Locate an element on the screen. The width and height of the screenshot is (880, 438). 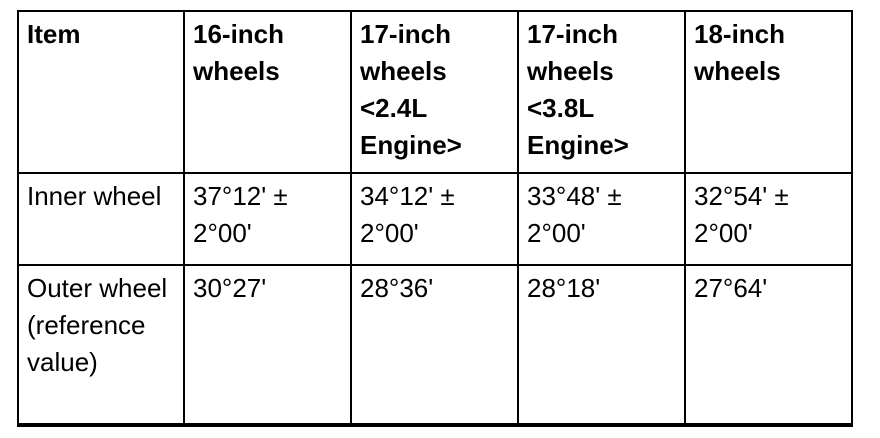
table-cell: 27°64' is located at coordinates (768, 345).